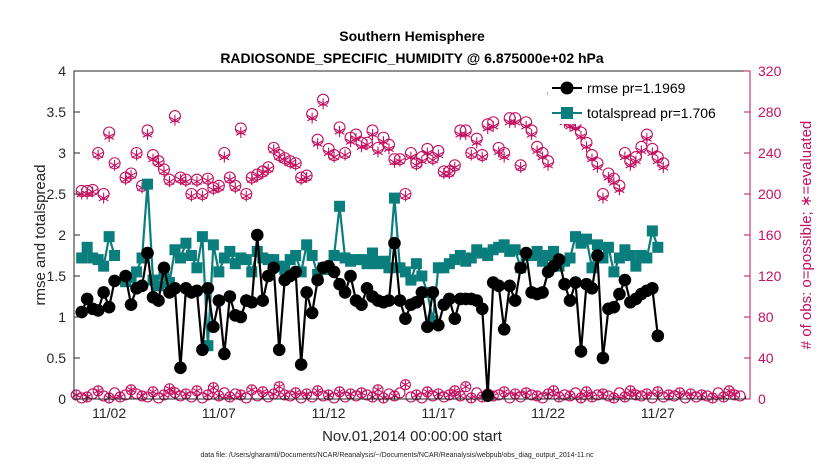  What do you see at coordinates (770, 153) in the screenshot?
I see `y2-tick-label: 240` at bounding box center [770, 153].